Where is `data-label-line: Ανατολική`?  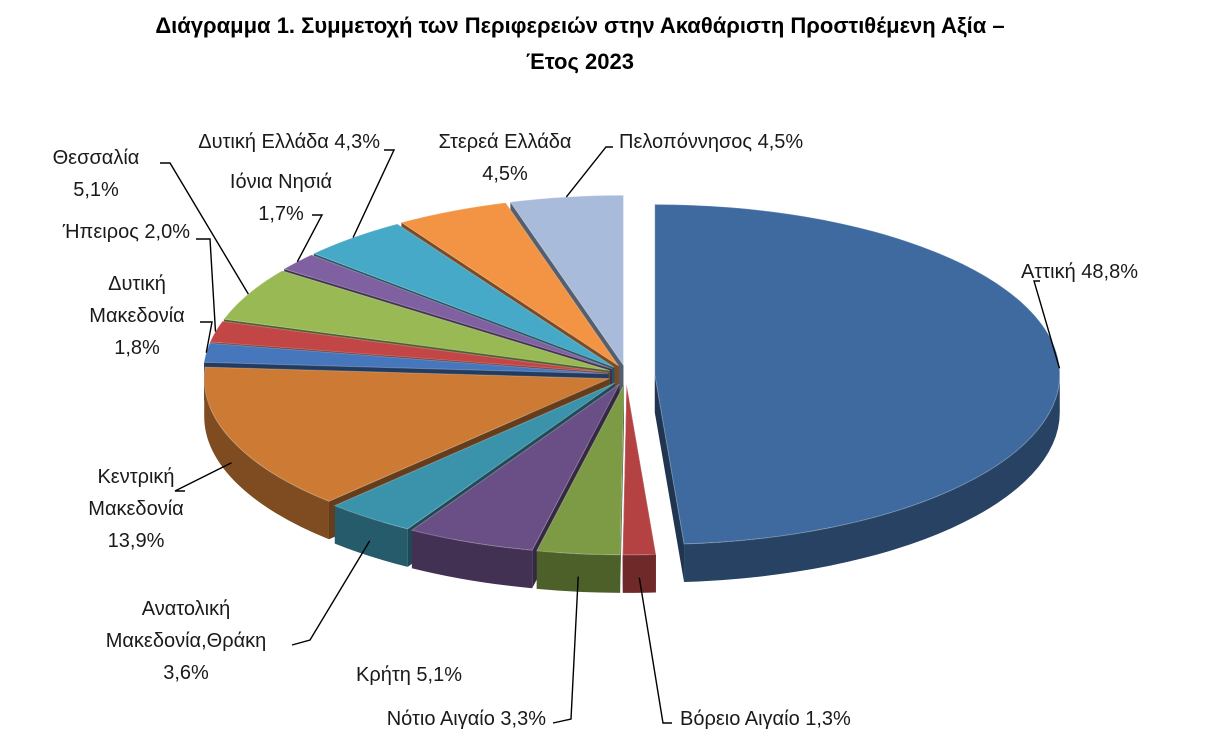 data-label-line: Ανατολική is located at coordinates (186, 609).